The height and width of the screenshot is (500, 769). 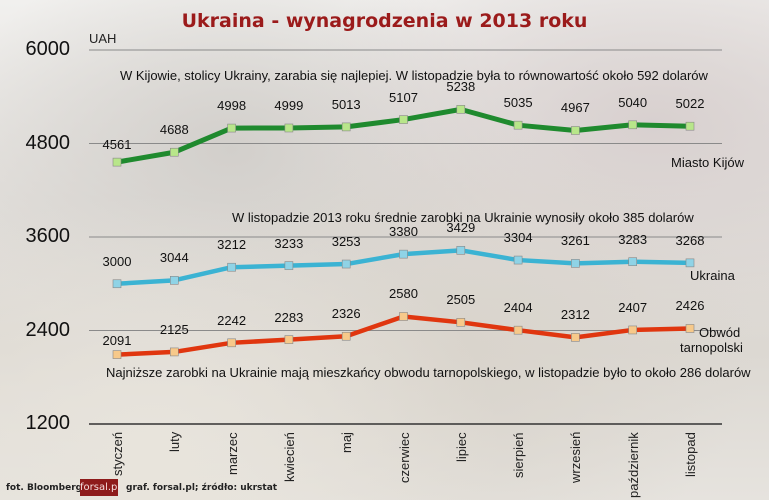 I want to click on data-label: 4999, so click(x=289, y=105).